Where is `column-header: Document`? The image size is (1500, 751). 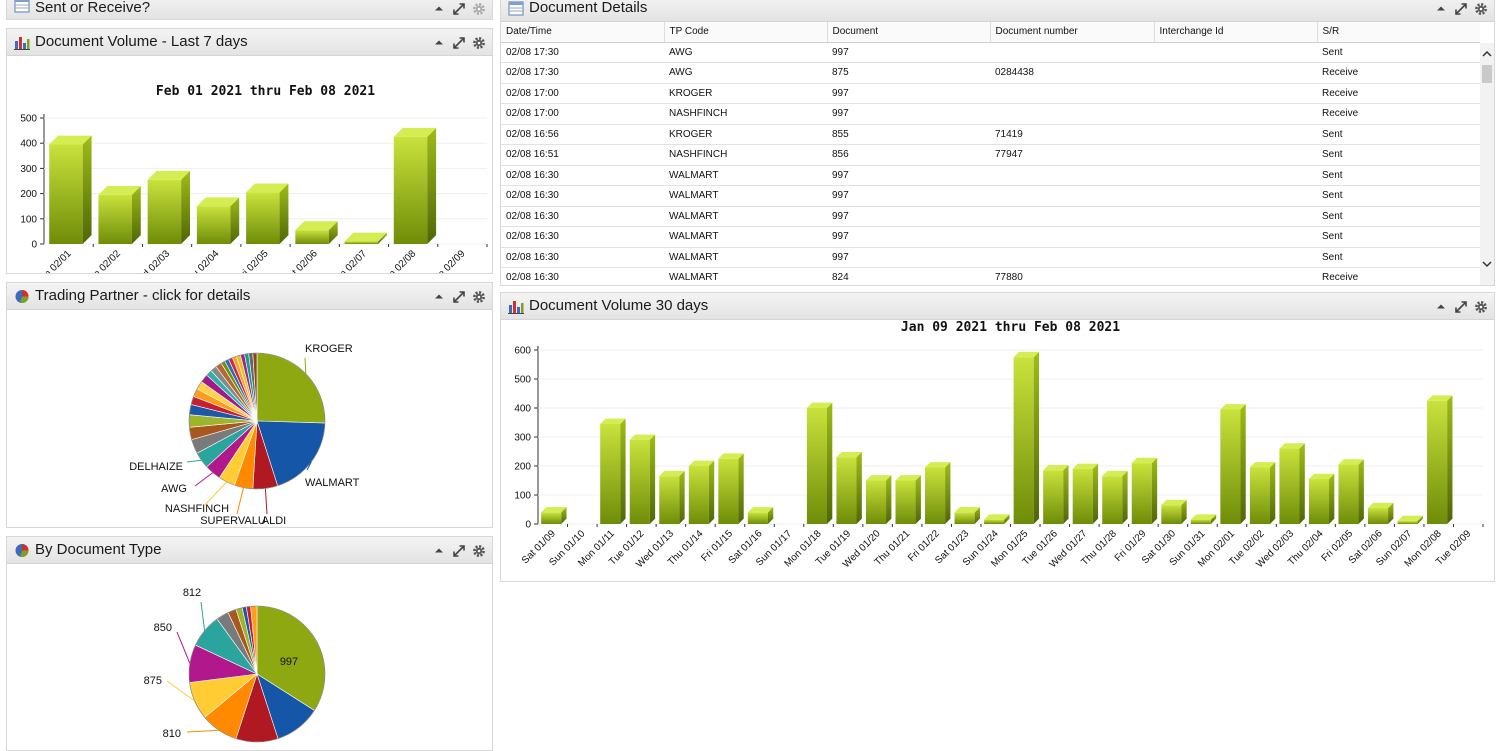
column-header: Document is located at coordinates (909, 32).